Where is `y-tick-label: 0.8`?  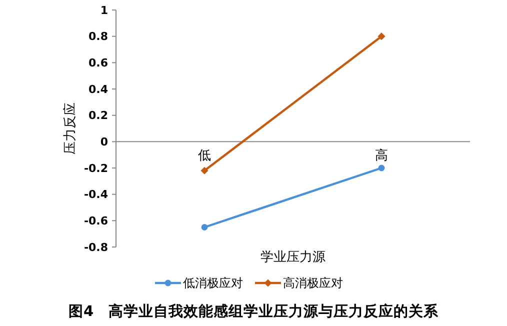 y-tick-label: 0.8 is located at coordinates (98, 37).